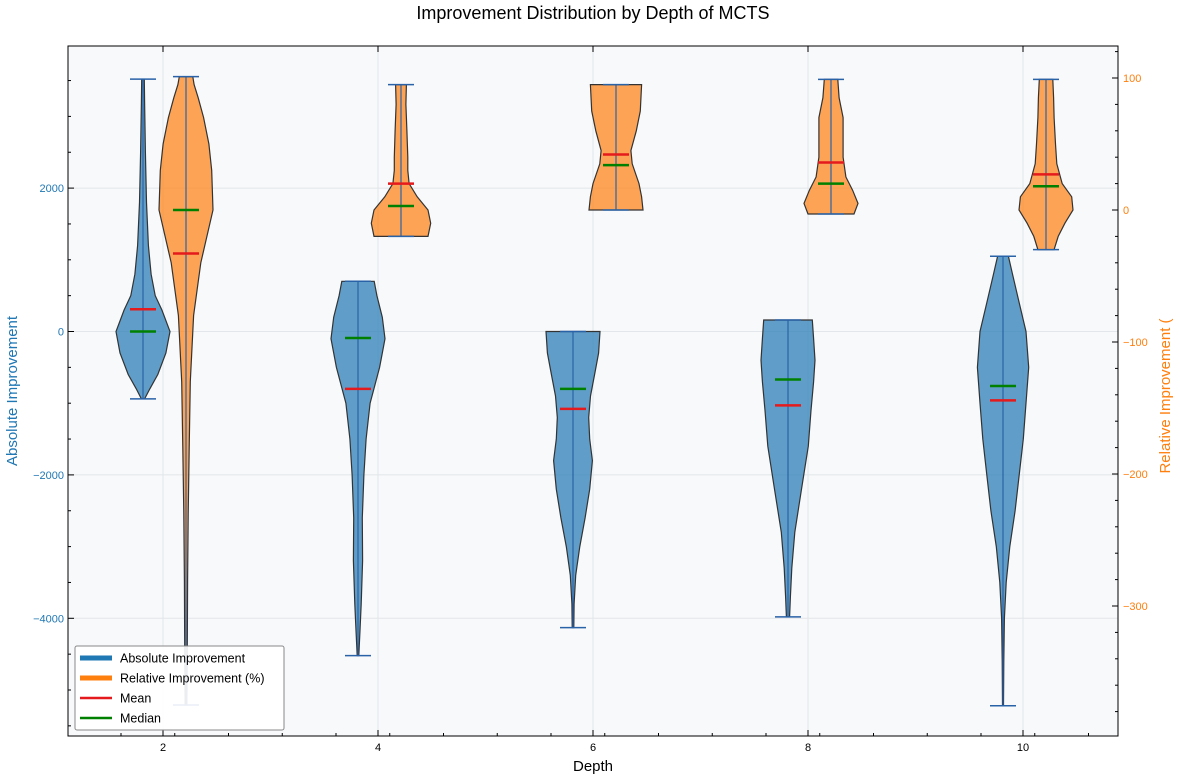  What do you see at coordinates (1023, 748) in the screenshot?
I see `x-tick-label: 10` at bounding box center [1023, 748].